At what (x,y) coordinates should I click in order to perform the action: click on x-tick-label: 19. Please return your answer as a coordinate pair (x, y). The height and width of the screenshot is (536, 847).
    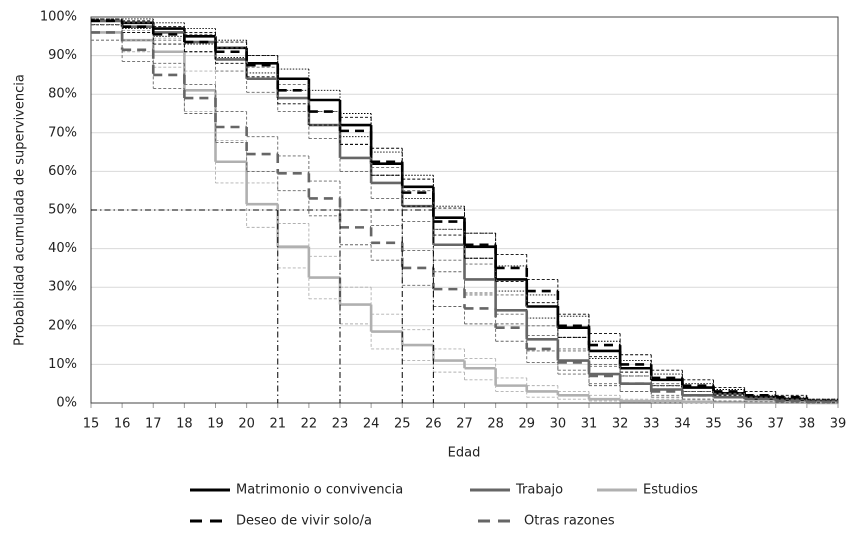
    Looking at the image, I should click on (215, 424).